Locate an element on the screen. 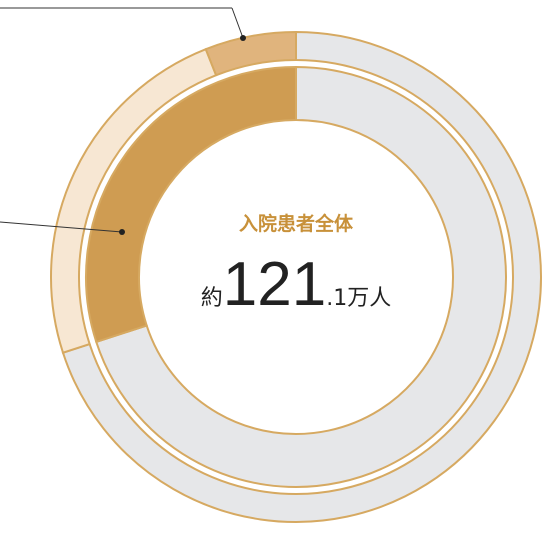 The image size is (545, 533). total-integer: 121 is located at coordinates (274, 284).